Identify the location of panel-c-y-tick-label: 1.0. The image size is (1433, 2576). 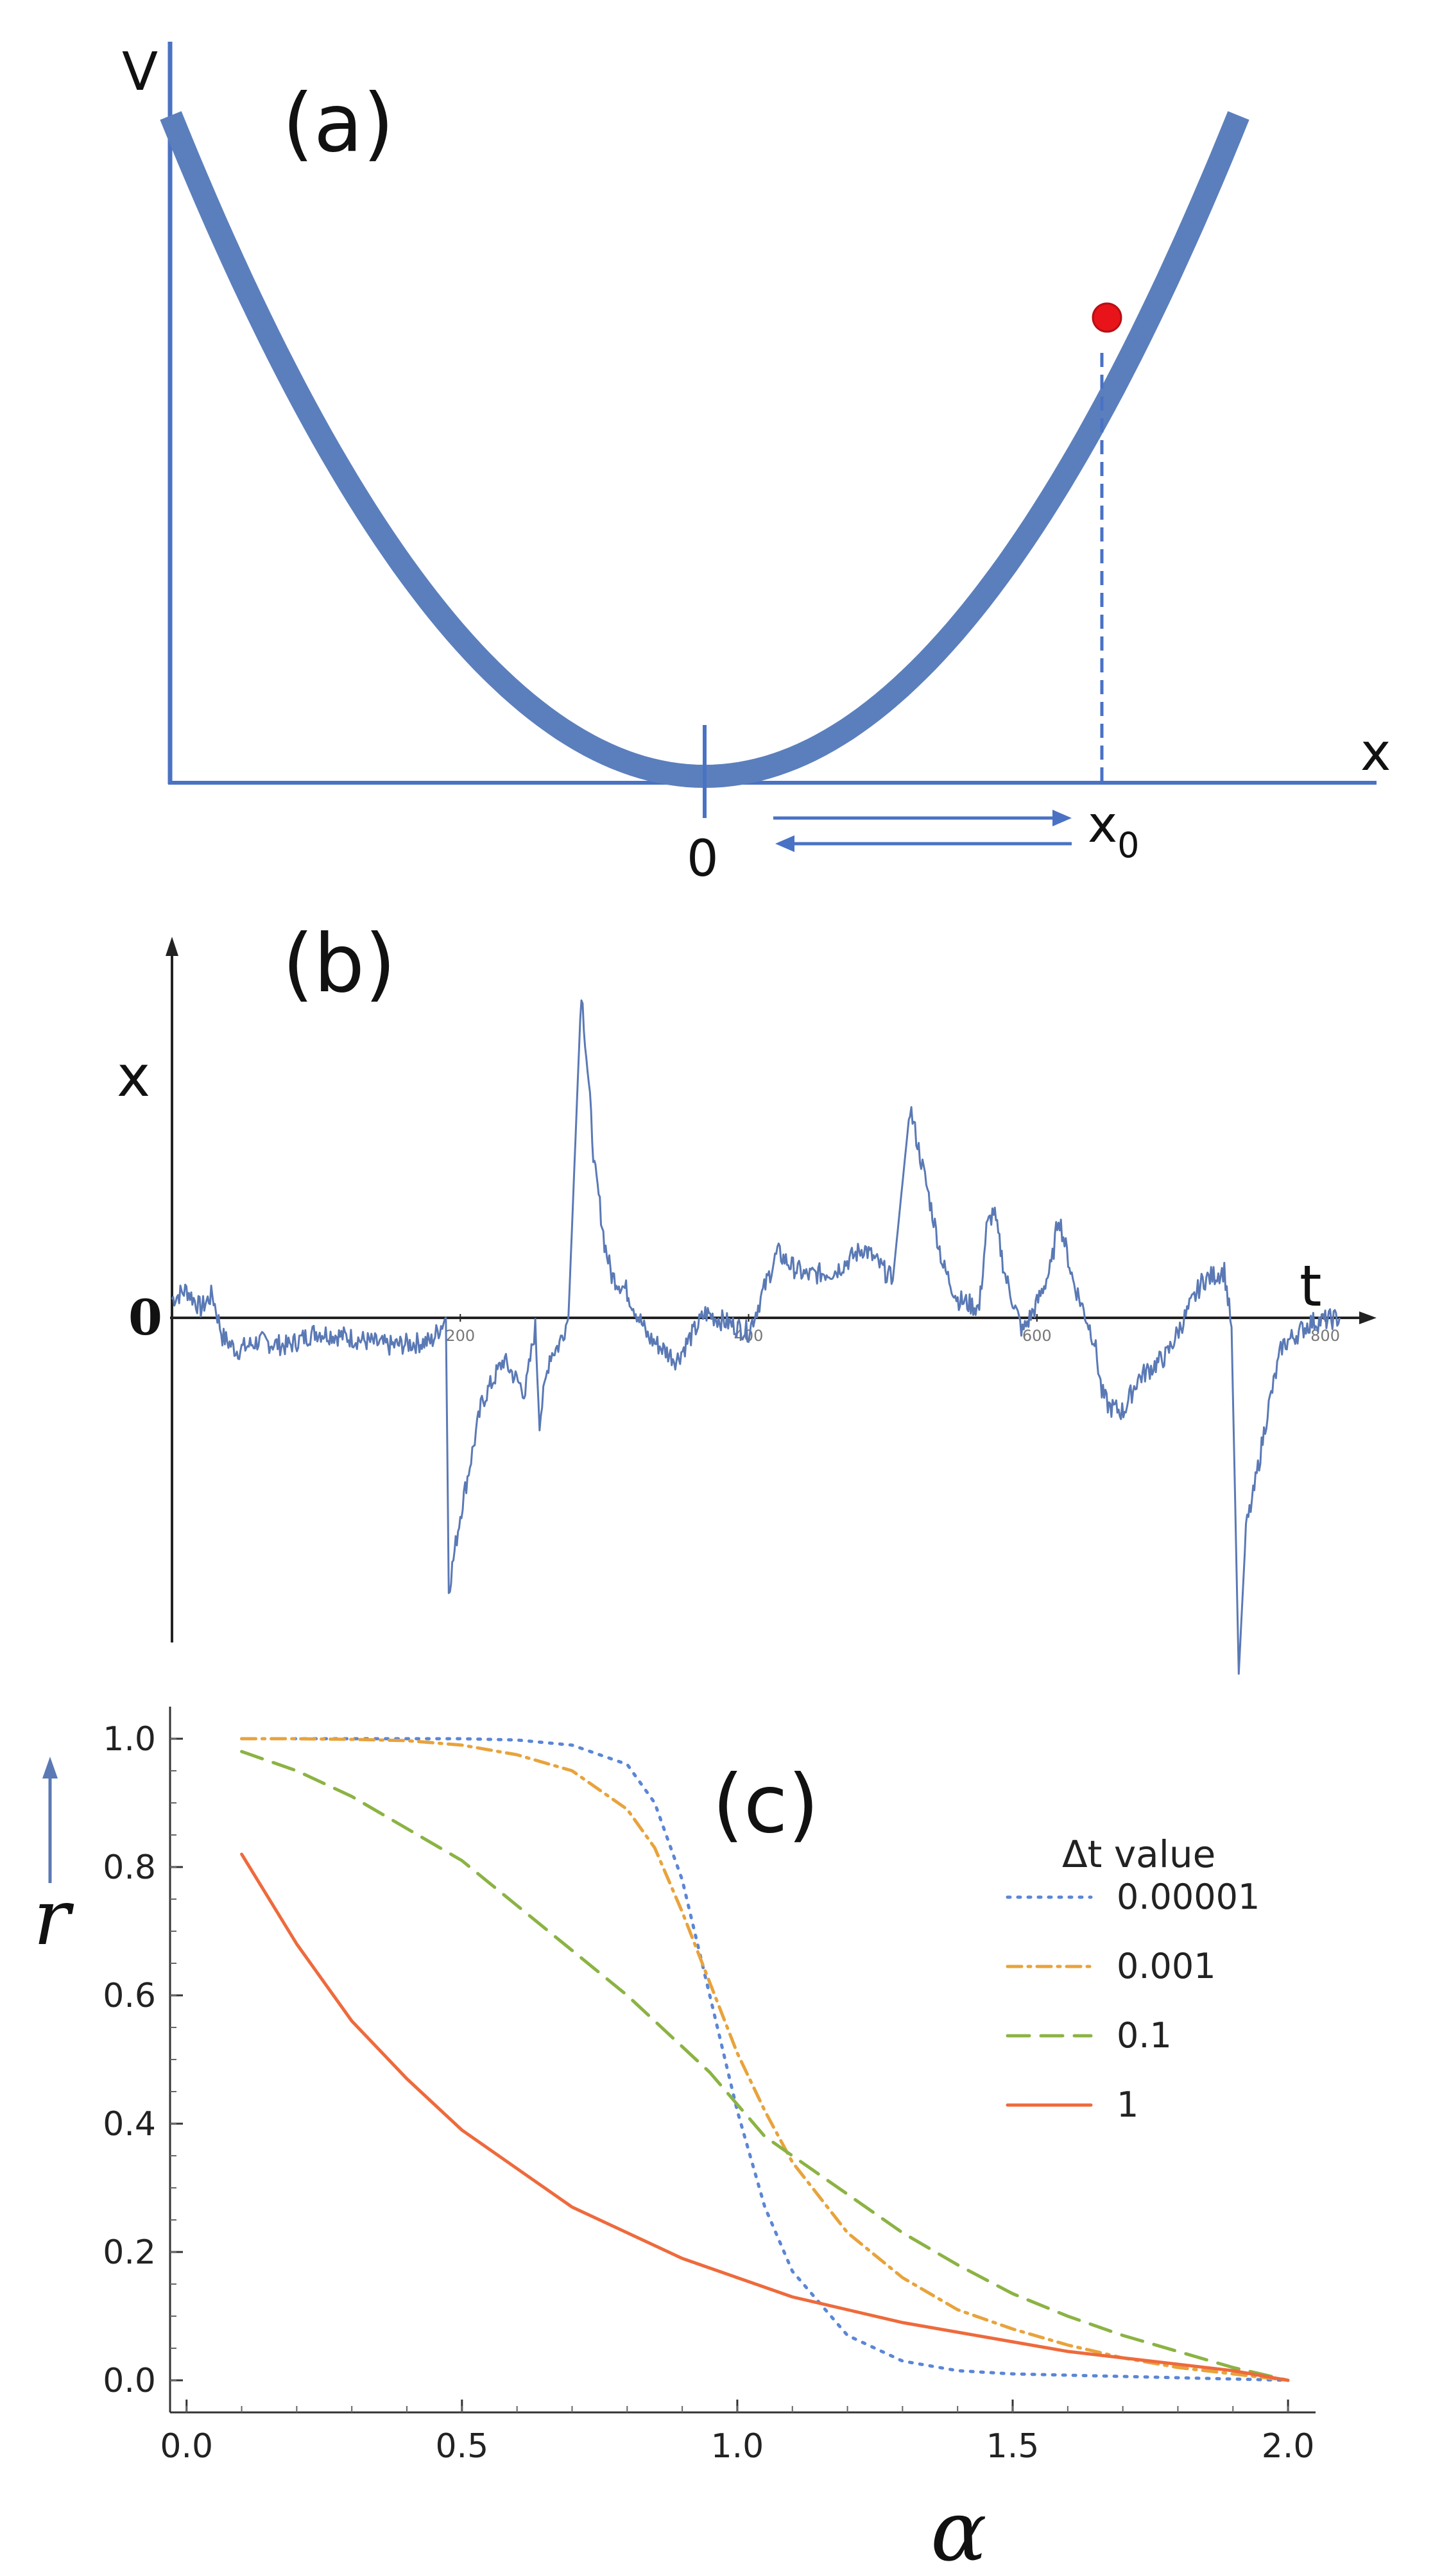
(129, 1740).